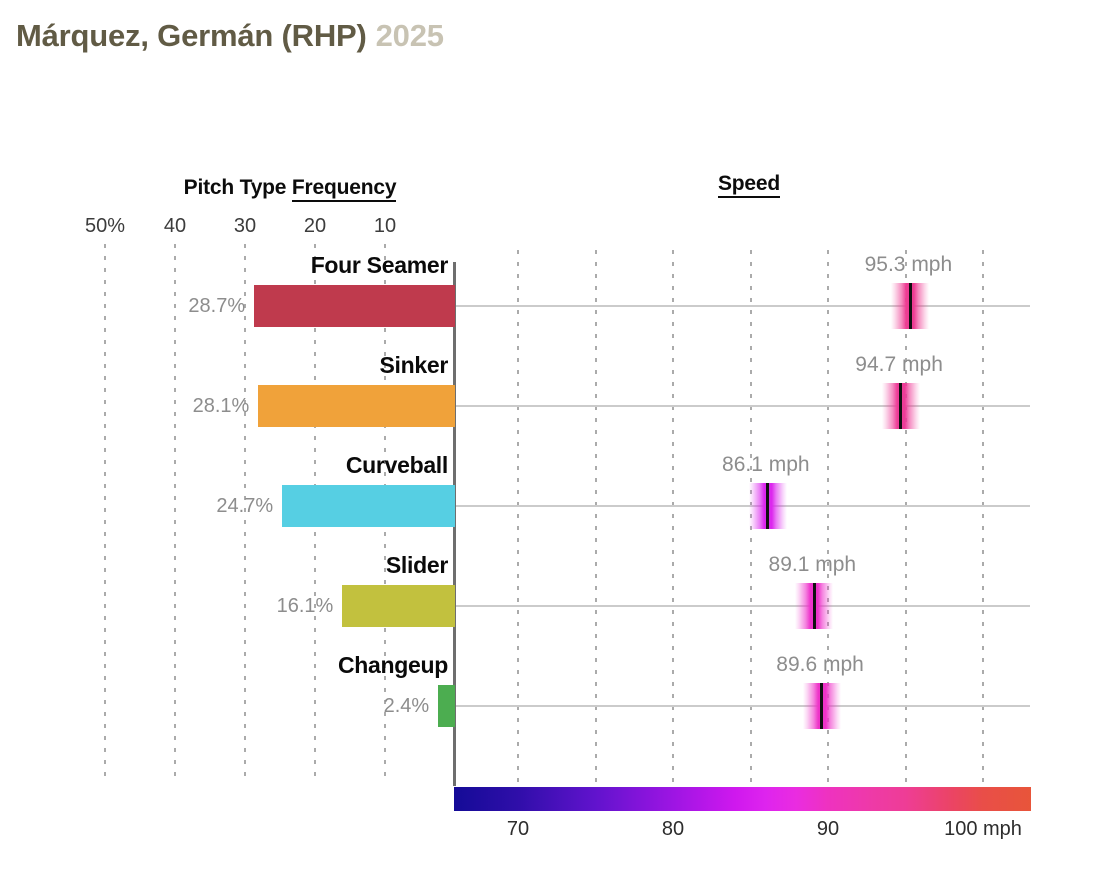 The height and width of the screenshot is (874, 1116). I want to click on frequency-header-prefix: Pitch Type, so click(237, 187).